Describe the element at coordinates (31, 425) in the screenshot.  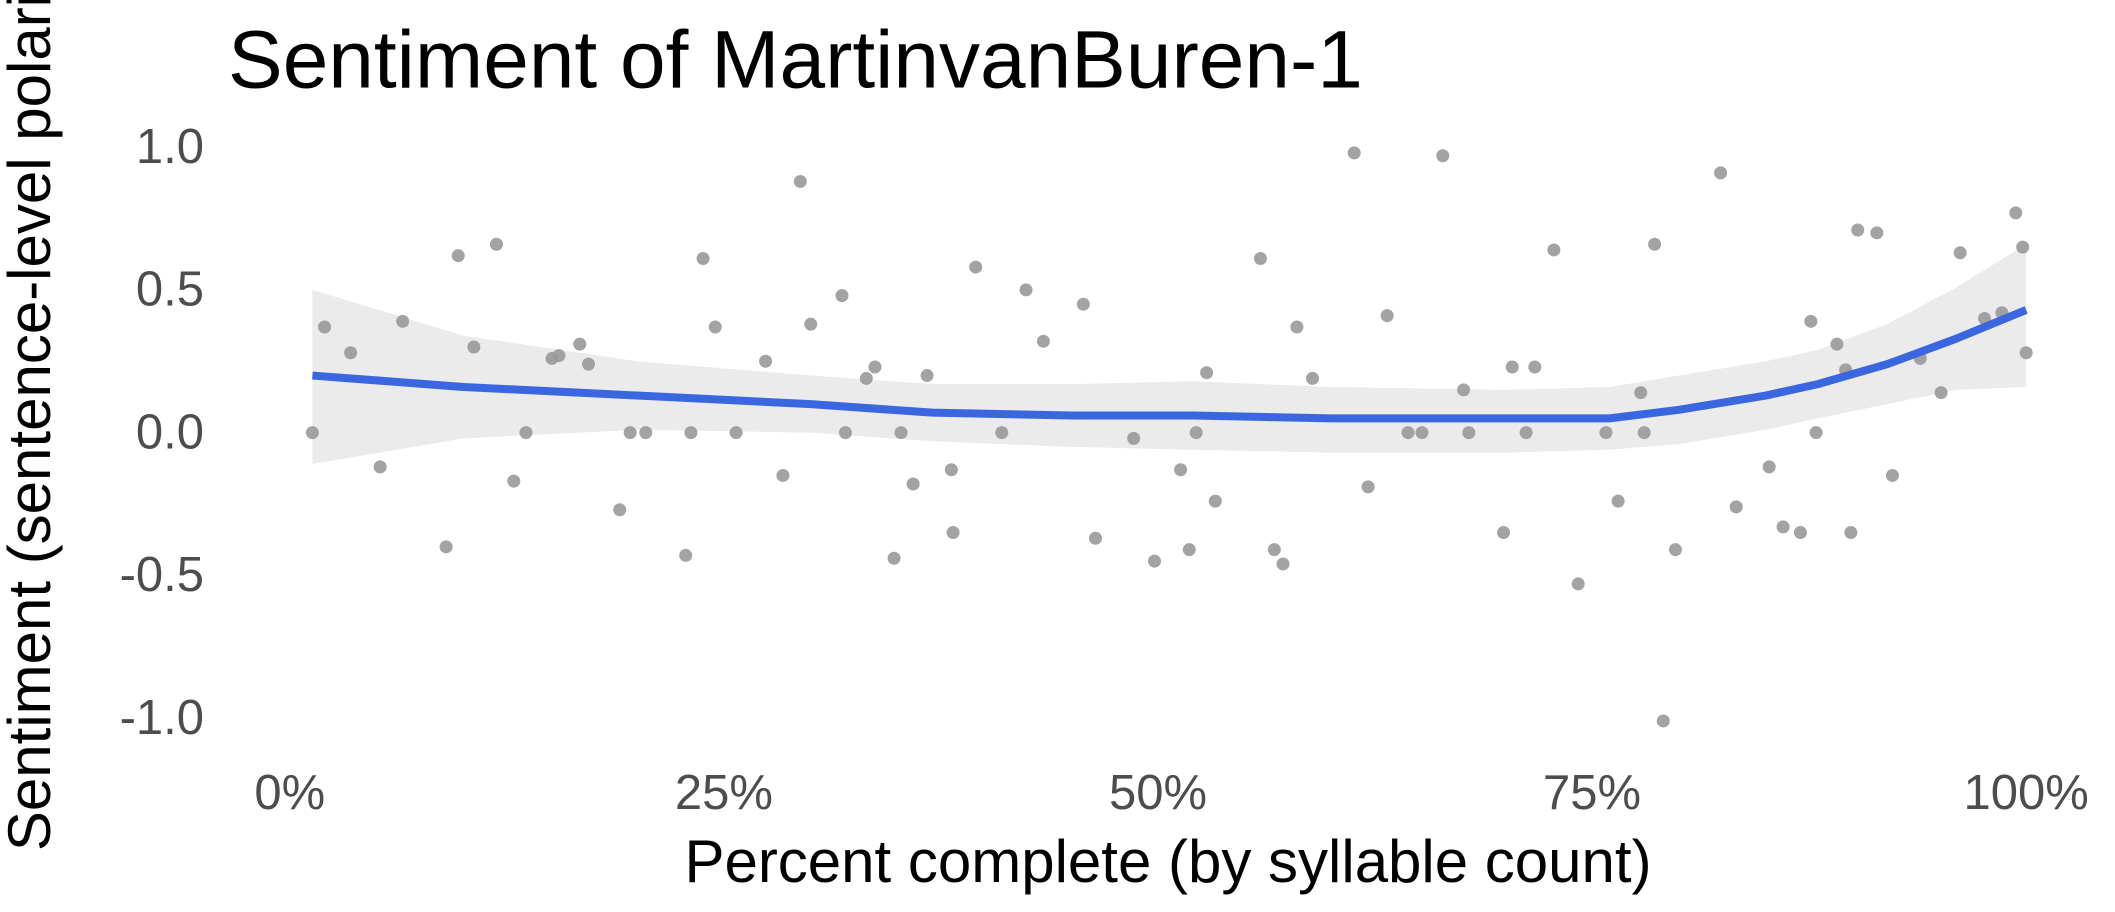
I see `y-axis-label: Sentiment (sentence-level polari` at that location.